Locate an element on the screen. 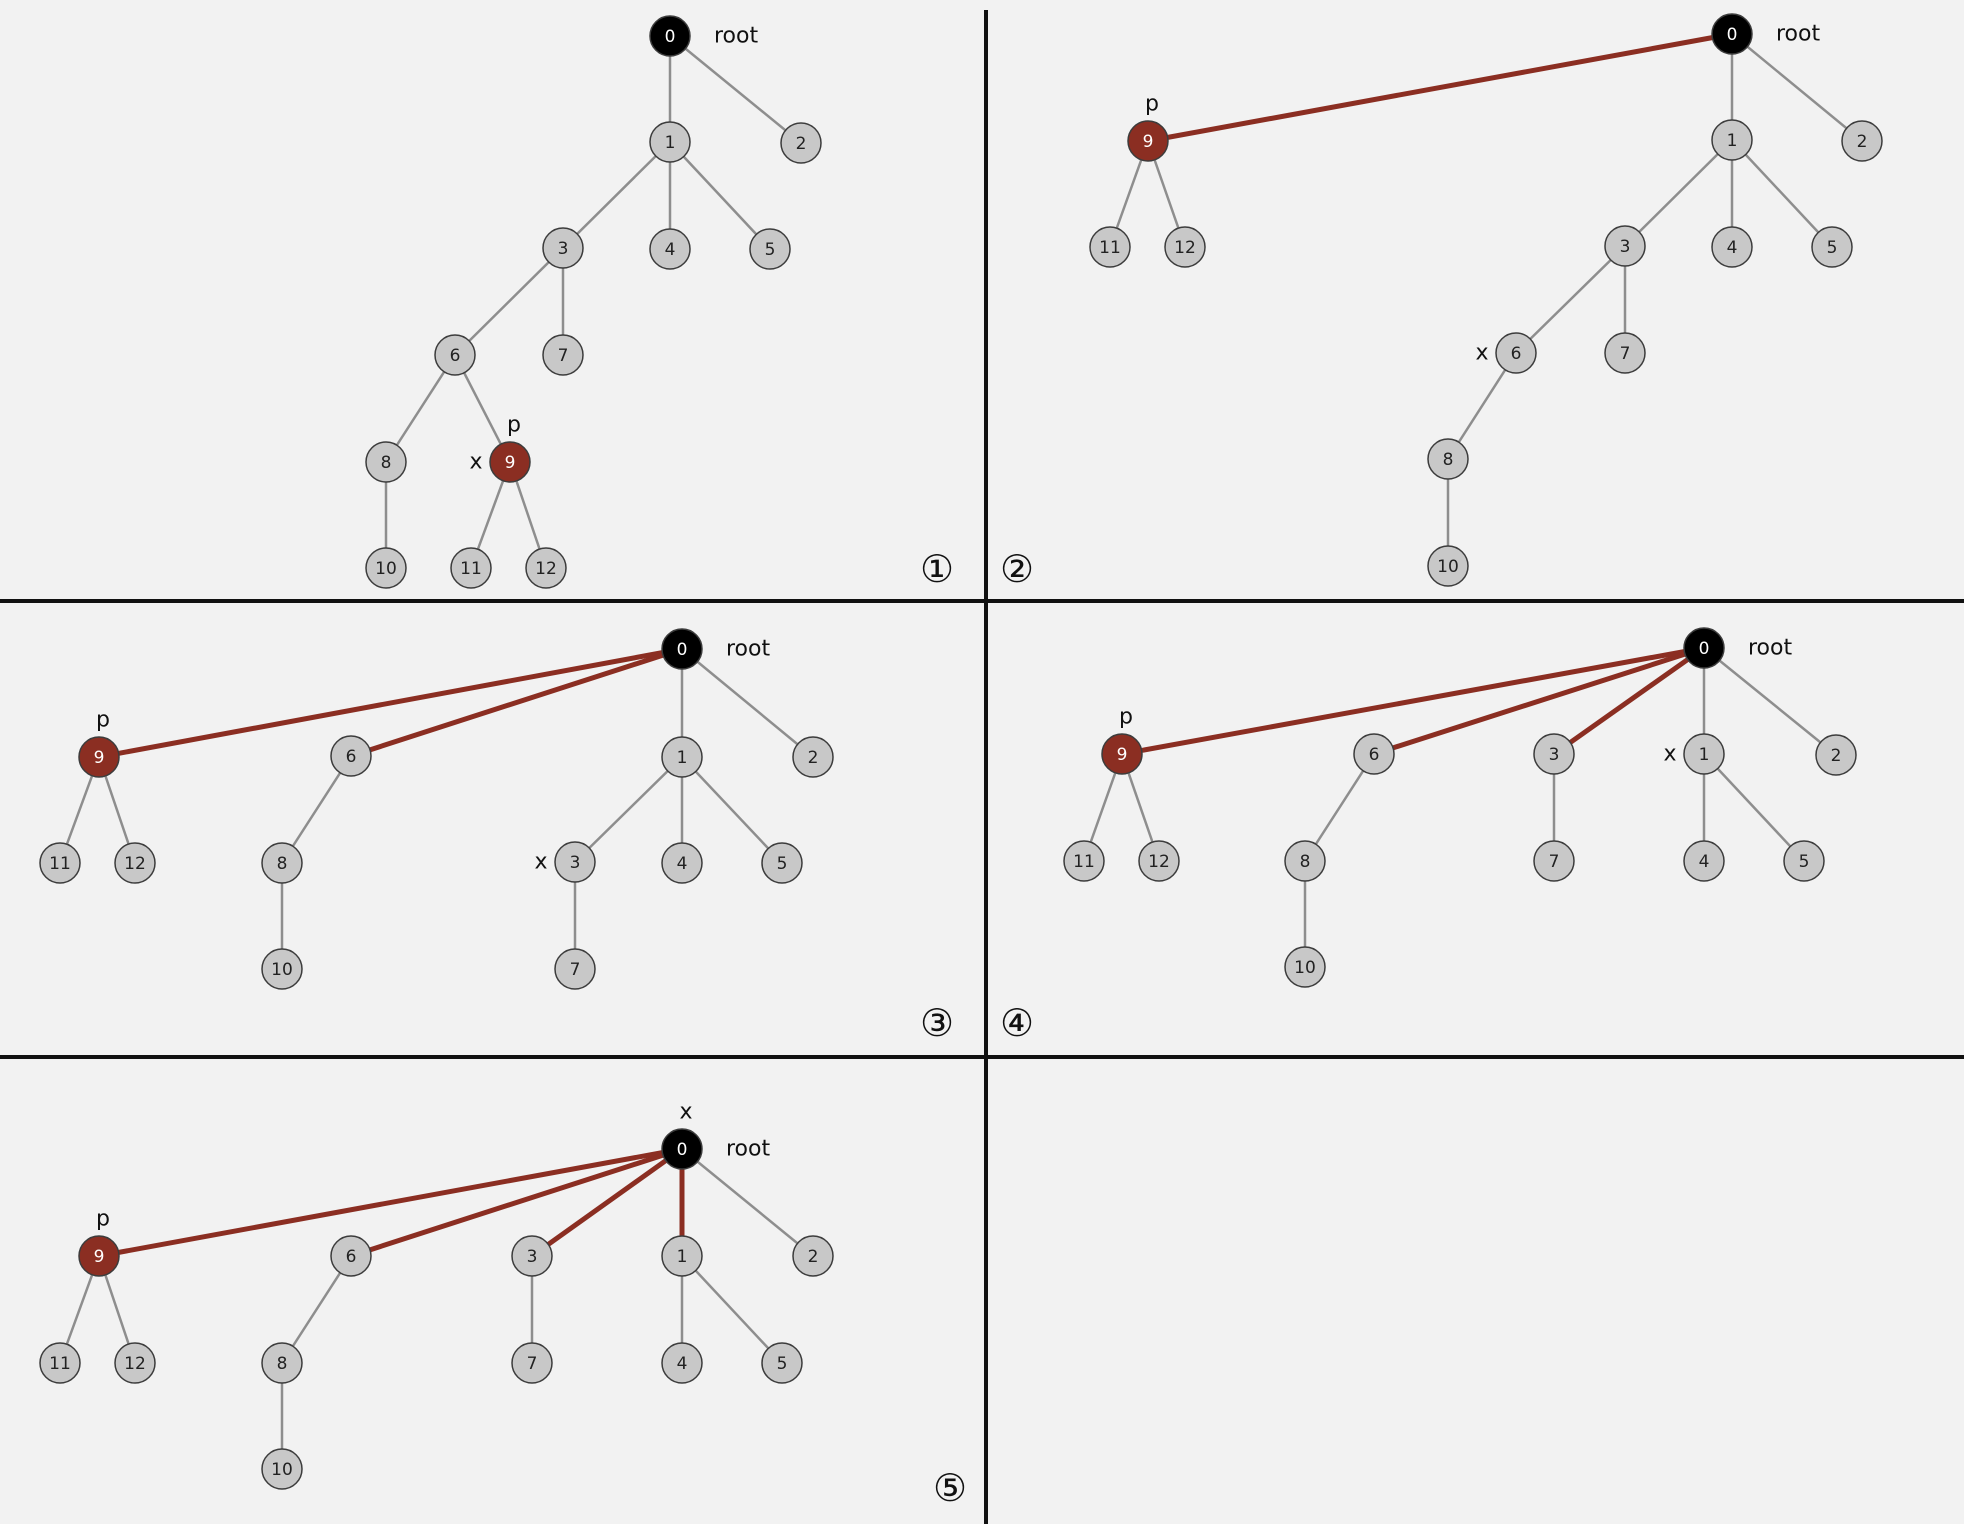  node-label: 0 is located at coordinates (670, 37).